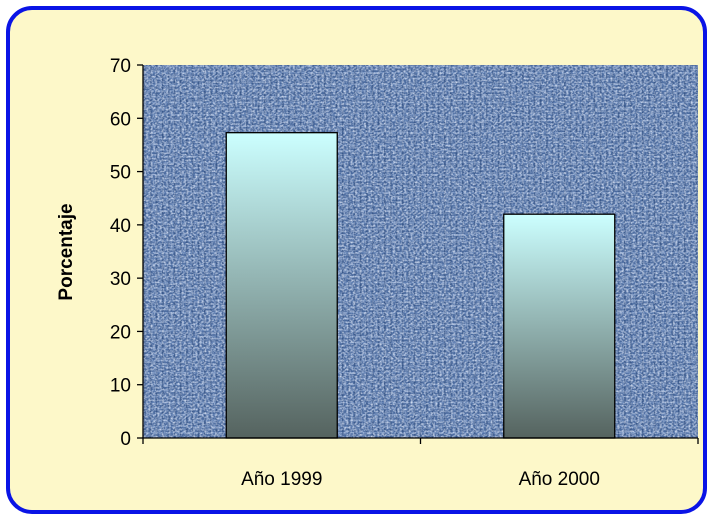  What do you see at coordinates (120, 386) in the screenshot?
I see `y-tick-label: 10` at bounding box center [120, 386].